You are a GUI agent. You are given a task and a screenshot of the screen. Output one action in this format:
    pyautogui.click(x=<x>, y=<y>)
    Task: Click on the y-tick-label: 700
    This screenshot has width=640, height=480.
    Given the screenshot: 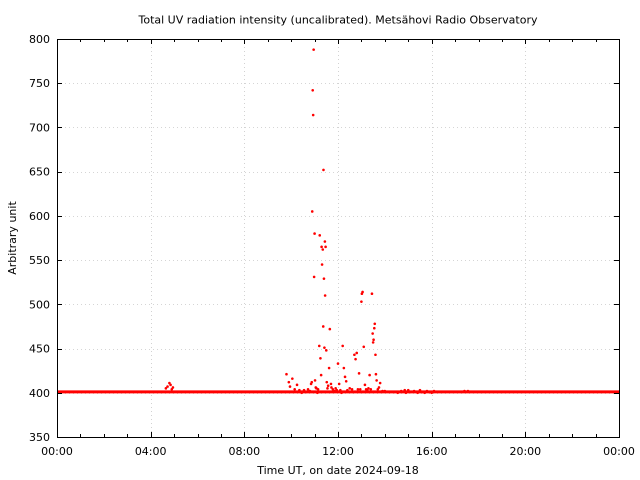 What is the action you would take?
    pyautogui.click(x=39, y=127)
    